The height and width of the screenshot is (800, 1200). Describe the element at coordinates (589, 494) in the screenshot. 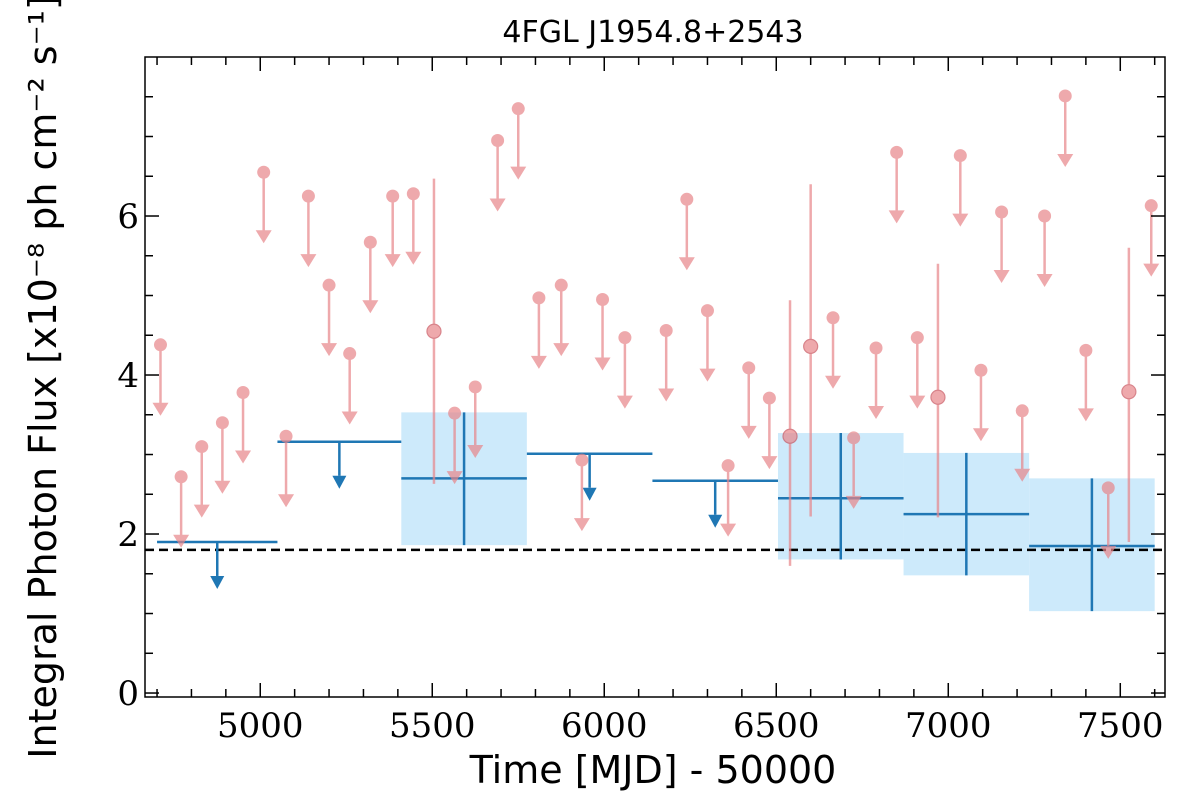

I see `long-bin-upper-limit-head` at that location.